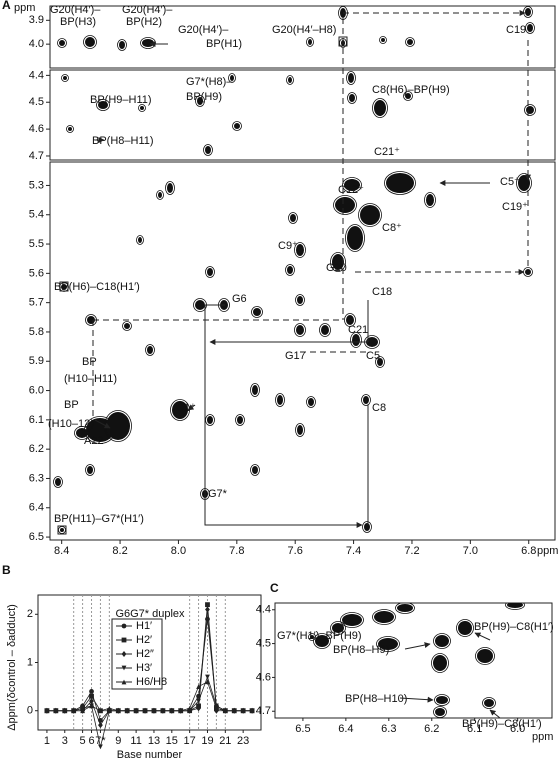 This screenshot has height=767, width=560. What do you see at coordinates (218, 494) in the screenshot?
I see `annotation: G7*` at bounding box center [218, 494].